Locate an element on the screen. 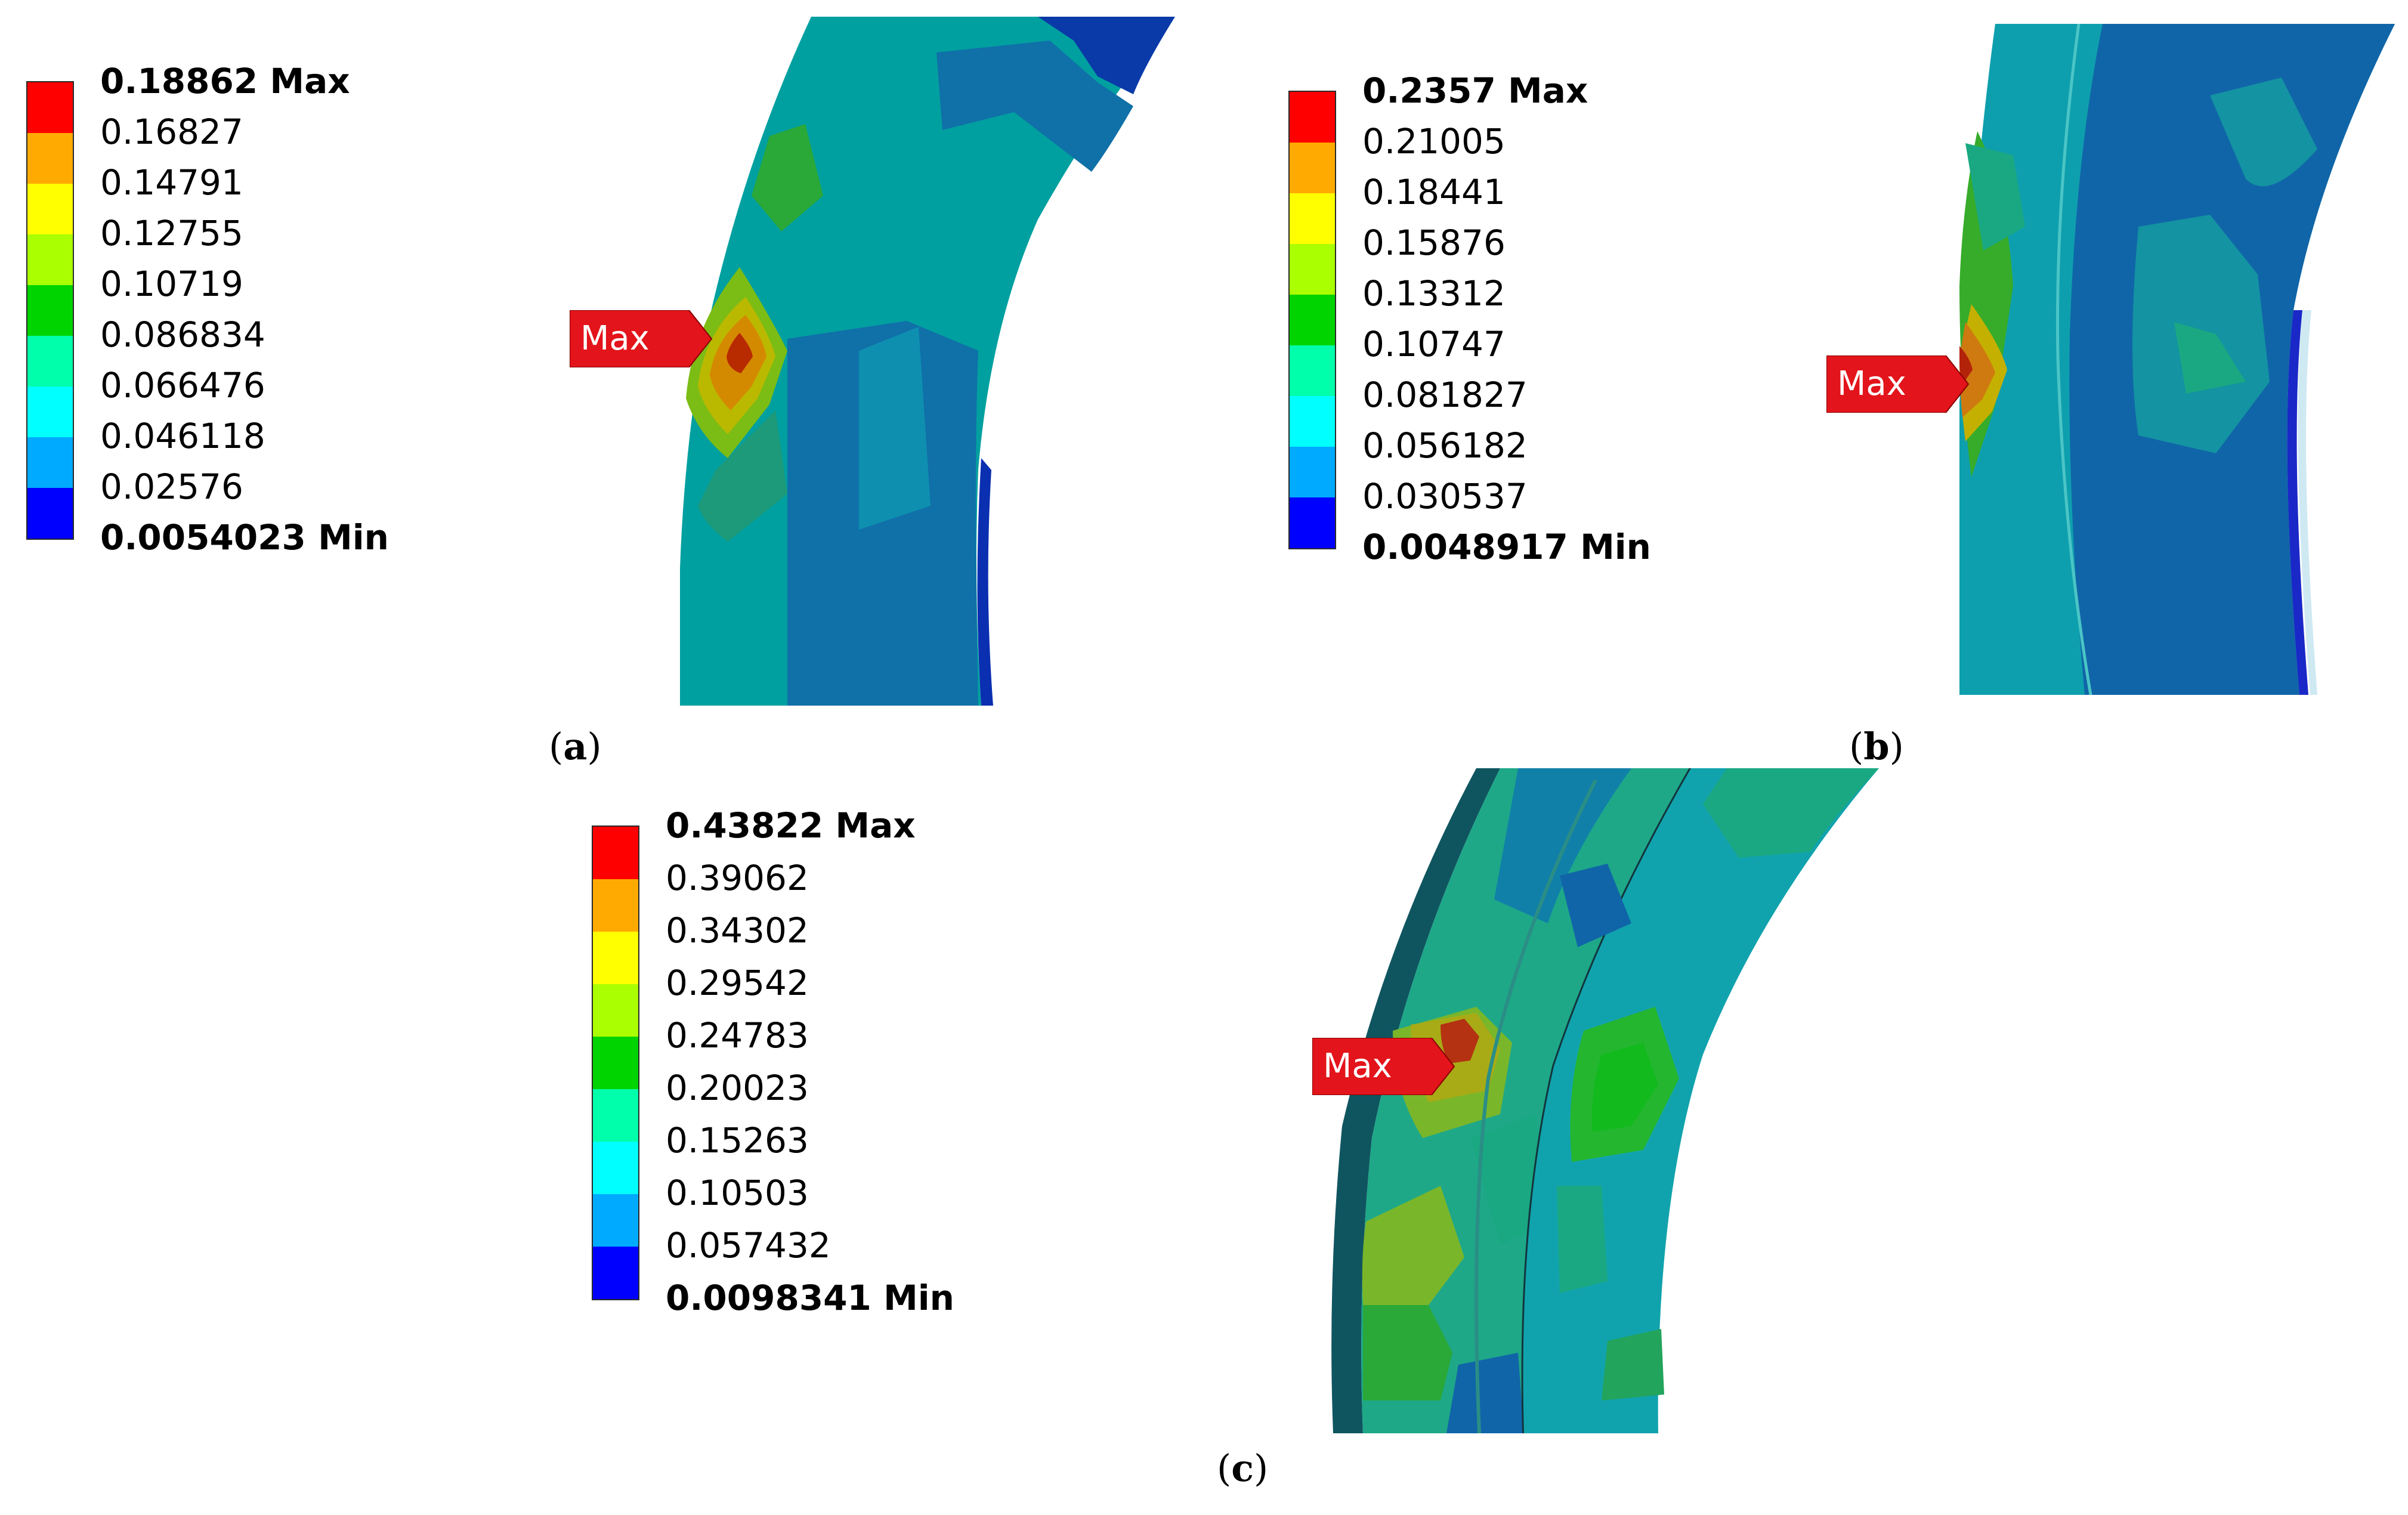  legend-label: 0.24783 is located at coordinates (737, 1036).